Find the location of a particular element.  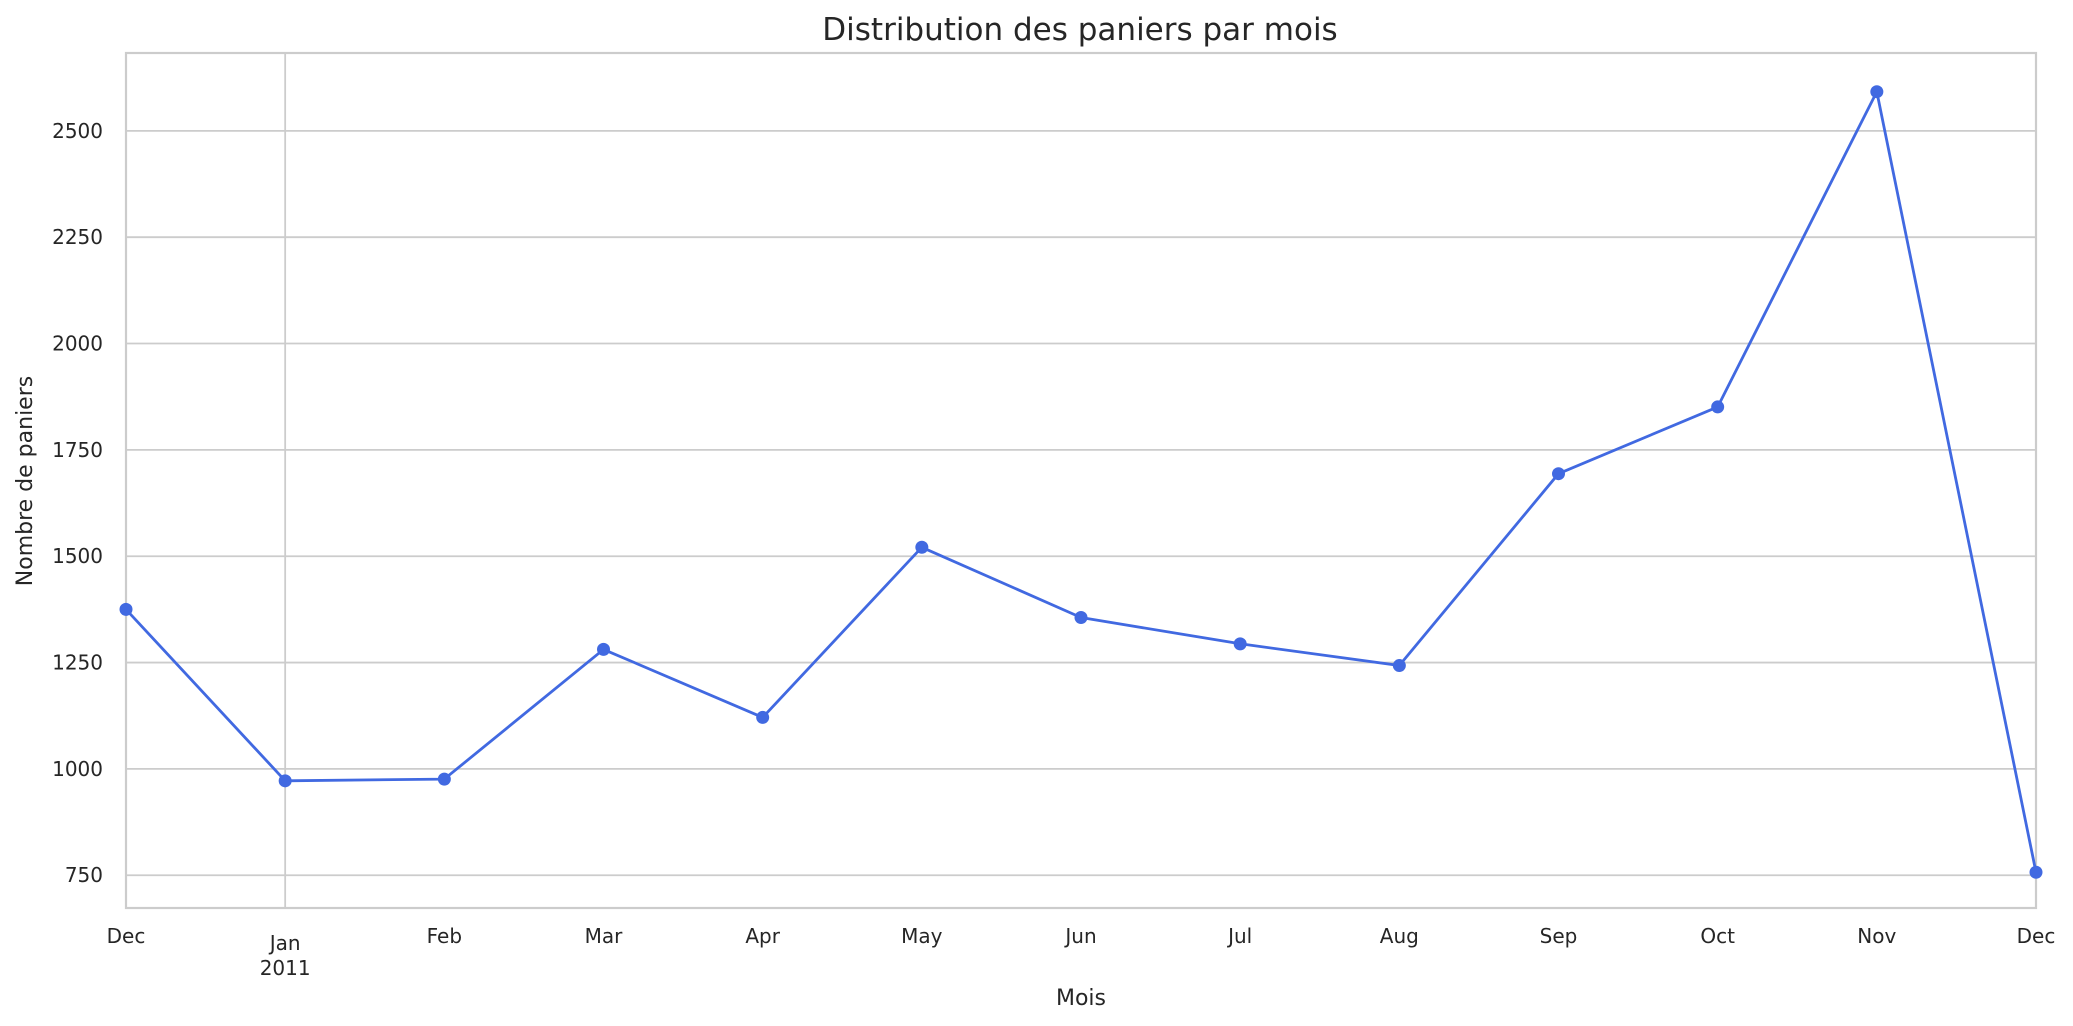

x-axis-label: Mois is located at coordinates (1081, 998).